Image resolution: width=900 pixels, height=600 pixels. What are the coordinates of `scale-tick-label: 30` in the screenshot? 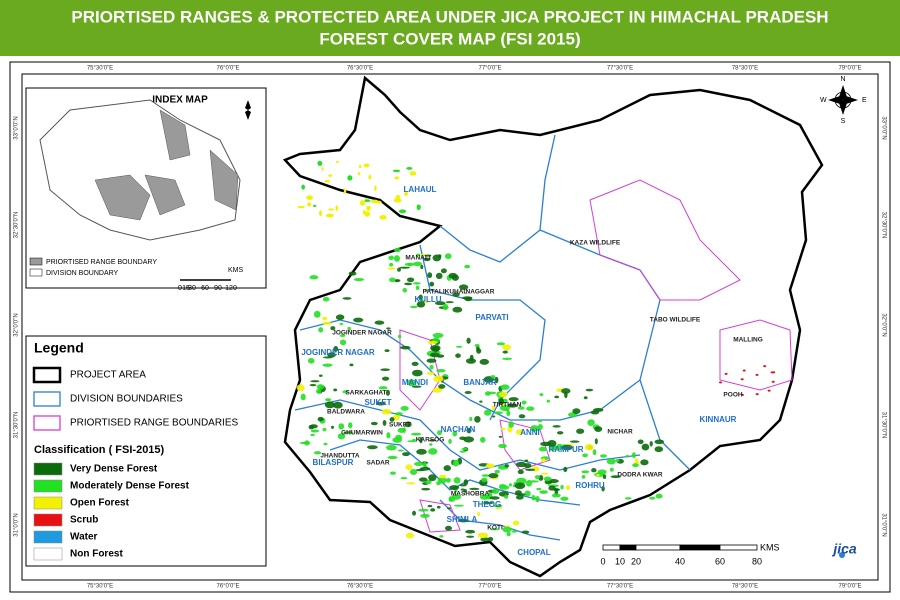 It's located at (192, 288).